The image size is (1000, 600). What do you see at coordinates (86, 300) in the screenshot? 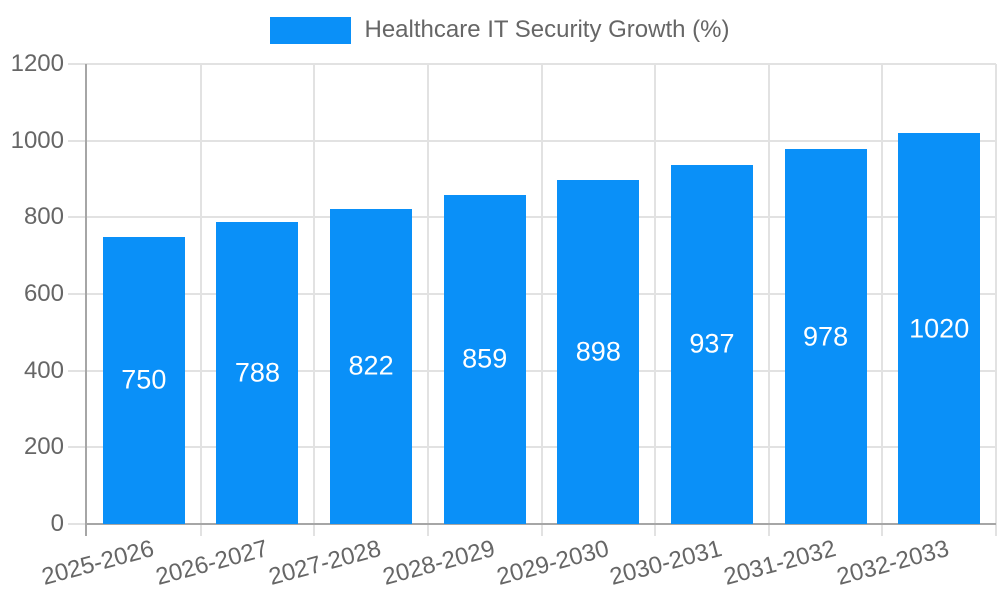
I see `y-axis-line` at bounding box center [86, 300].